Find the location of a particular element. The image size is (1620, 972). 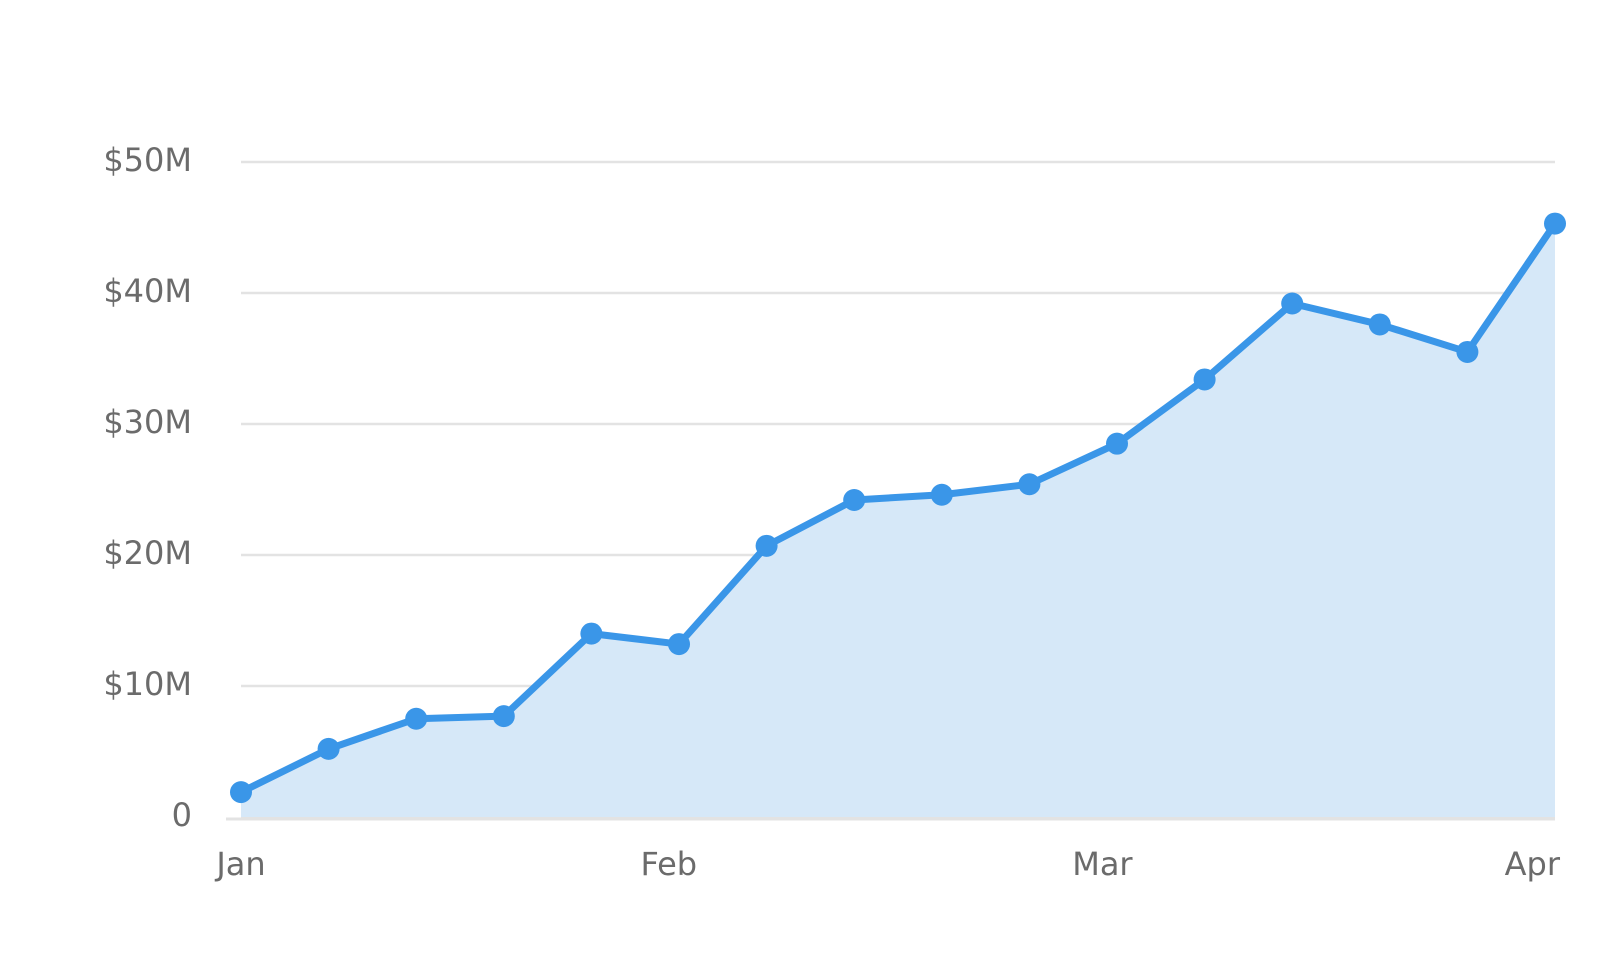

x-tick-label: Jan is located at coordinates (239, 864).